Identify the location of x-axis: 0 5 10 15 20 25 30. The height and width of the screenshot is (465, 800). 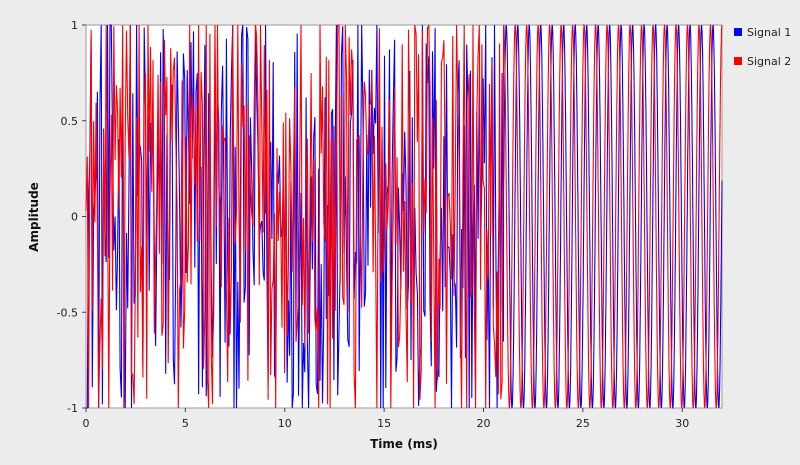
(386, 419).